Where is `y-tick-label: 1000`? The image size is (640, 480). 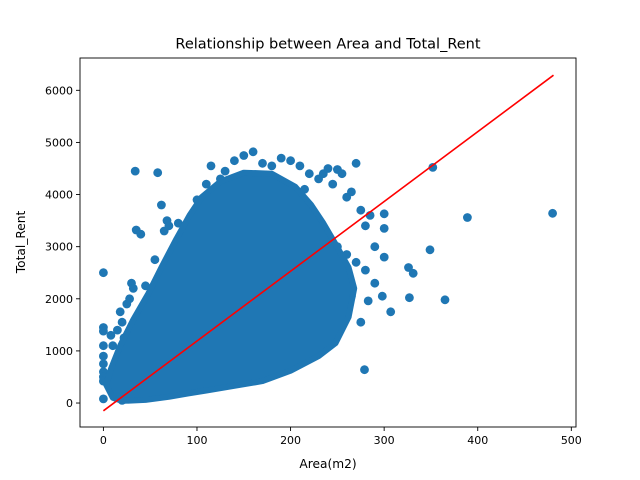
y-tick-label: 1000 is located at coordinates (59, 351).